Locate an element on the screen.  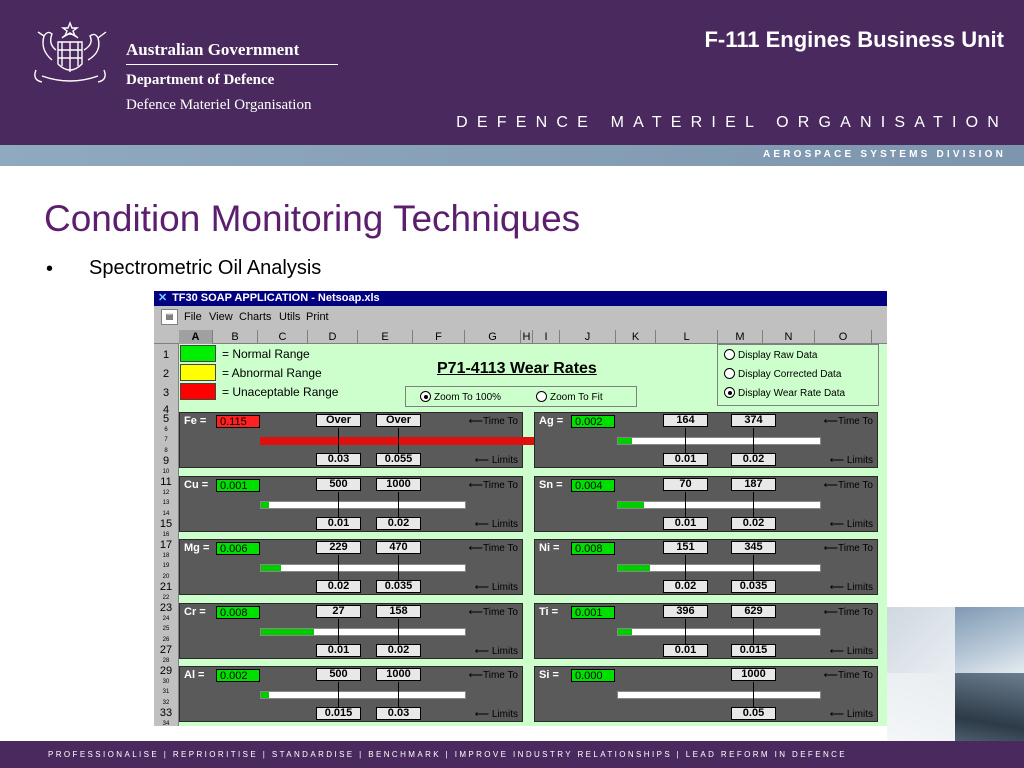
legend-swatch-abnormal is located at coordinates (198, 372).